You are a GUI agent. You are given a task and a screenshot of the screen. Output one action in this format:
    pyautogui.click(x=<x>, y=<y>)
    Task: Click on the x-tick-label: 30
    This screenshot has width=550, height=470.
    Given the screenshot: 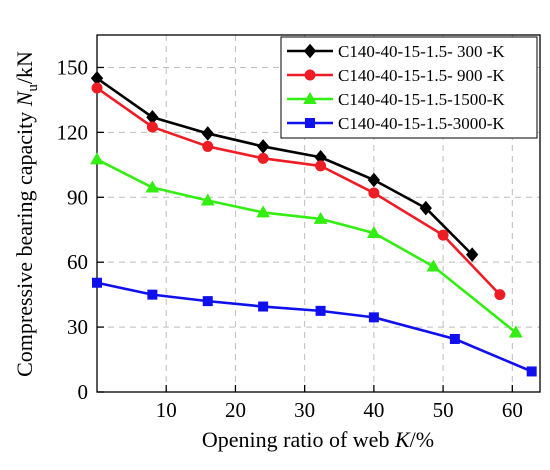 What is the action you would take?
    pyautogui.click(x=304, y=410)
    